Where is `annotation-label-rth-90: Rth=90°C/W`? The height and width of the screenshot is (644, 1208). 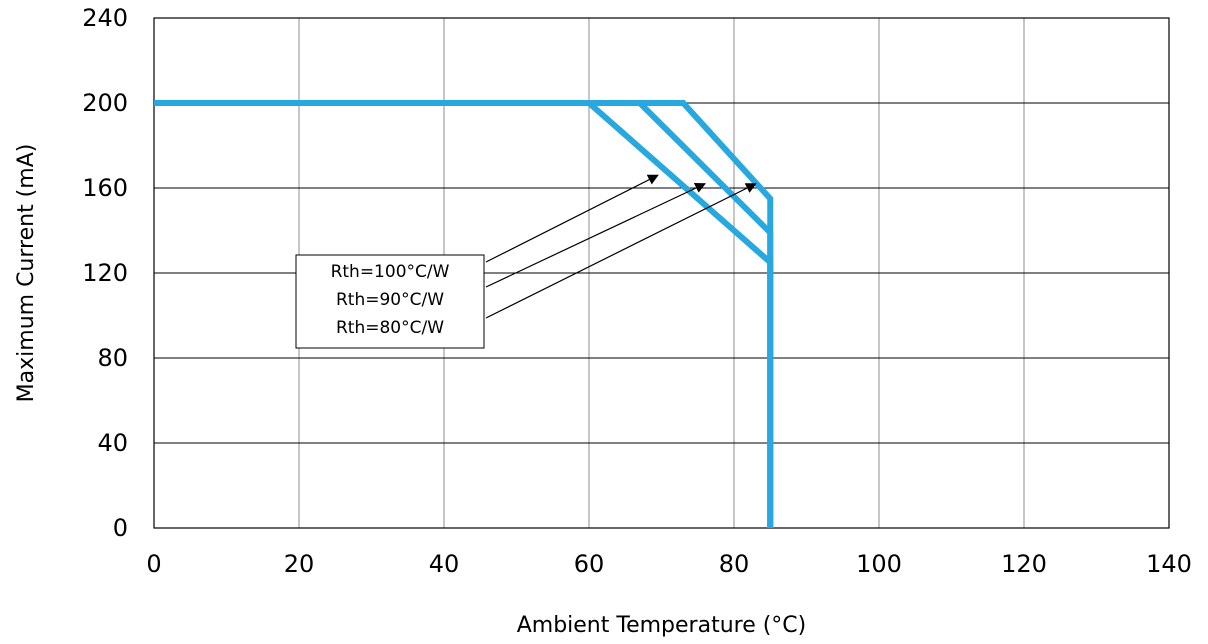 annotation-label-rth-90: Rth=90°C/W is located at coordinates (390, 300).